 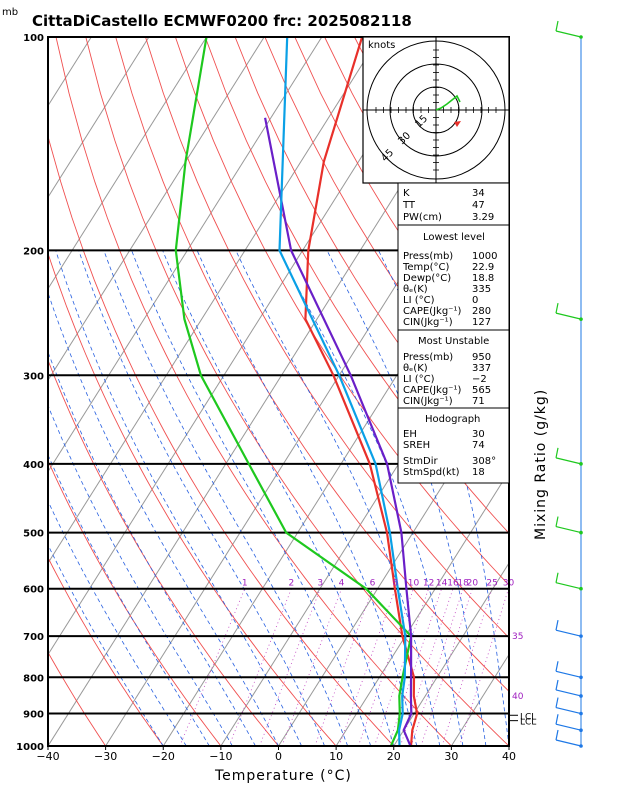 I want to click on x-axis-ticks: −40 −30 −20 −10 0 10 20 30 40, so click(x=276, y=754).